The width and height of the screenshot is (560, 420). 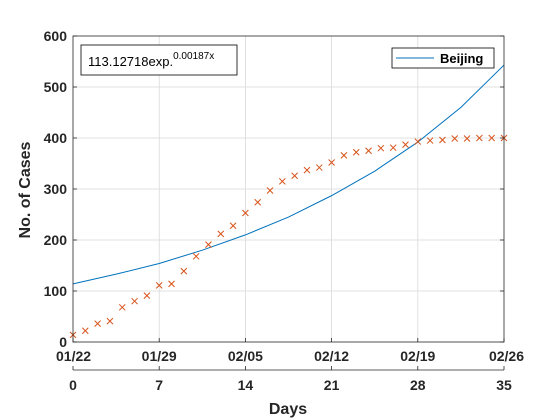 I want to click on fit-annotation-box, so click(x=159, y=60).